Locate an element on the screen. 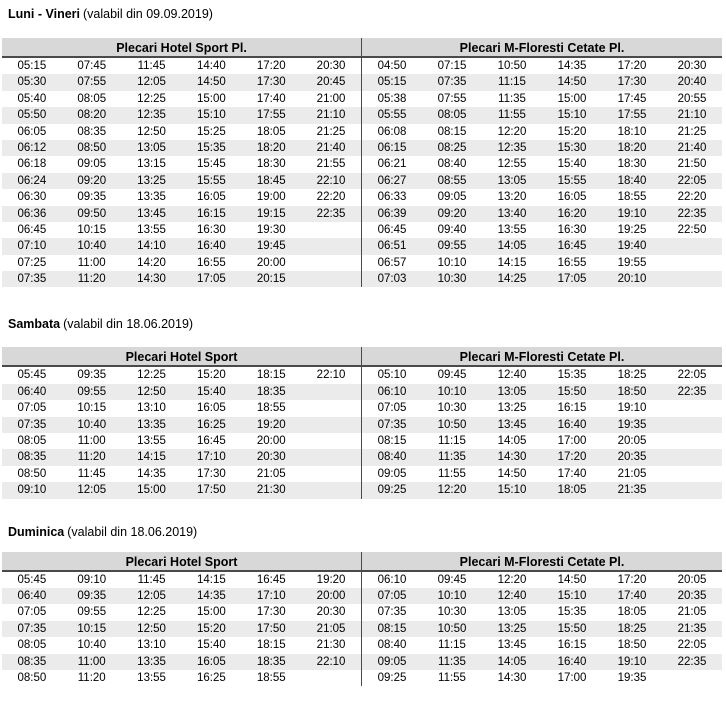  departure-time: 14:35 is located at coordinates (572, 66).